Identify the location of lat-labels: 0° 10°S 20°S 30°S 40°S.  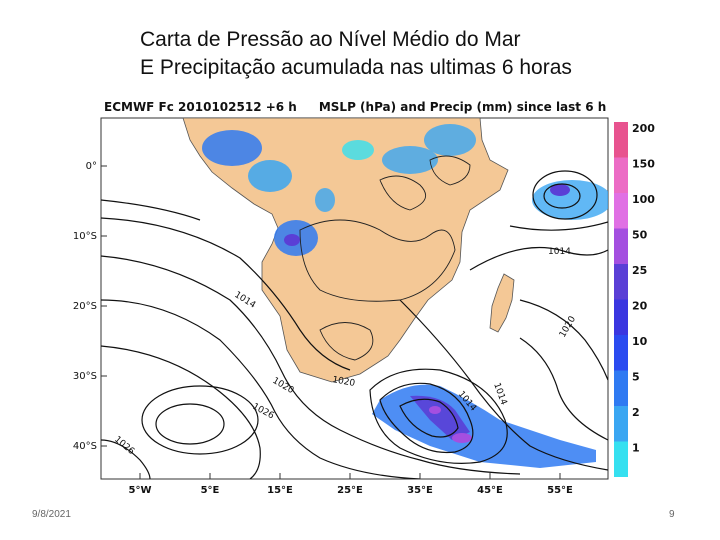
(85, 306).